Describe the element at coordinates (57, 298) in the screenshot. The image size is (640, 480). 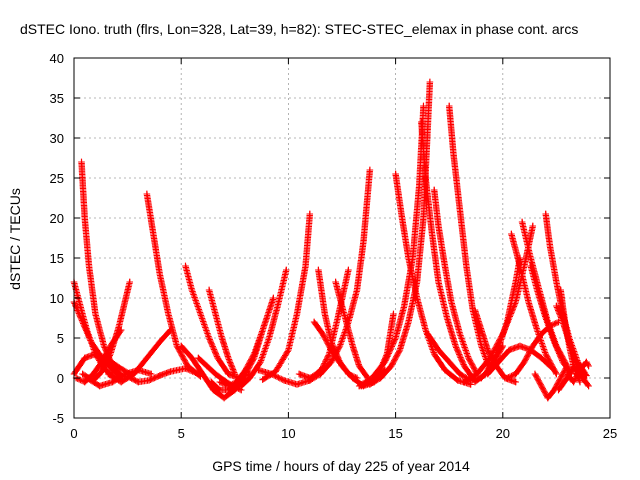
I see `y-tick-label: 10` at that location.